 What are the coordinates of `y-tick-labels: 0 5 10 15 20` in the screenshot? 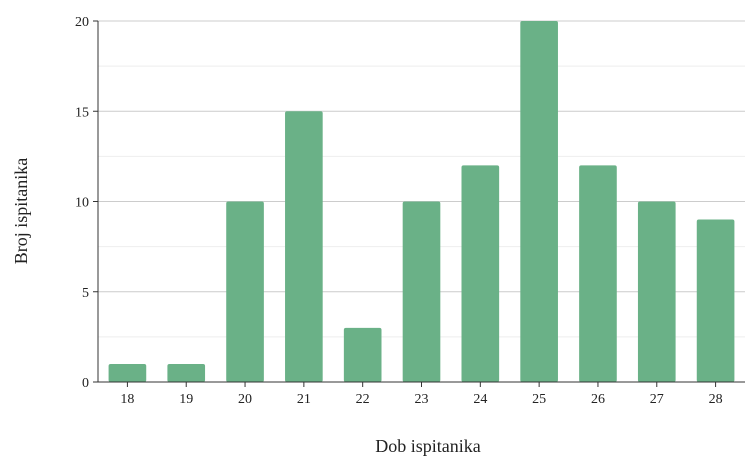 It's located at (86, 203).